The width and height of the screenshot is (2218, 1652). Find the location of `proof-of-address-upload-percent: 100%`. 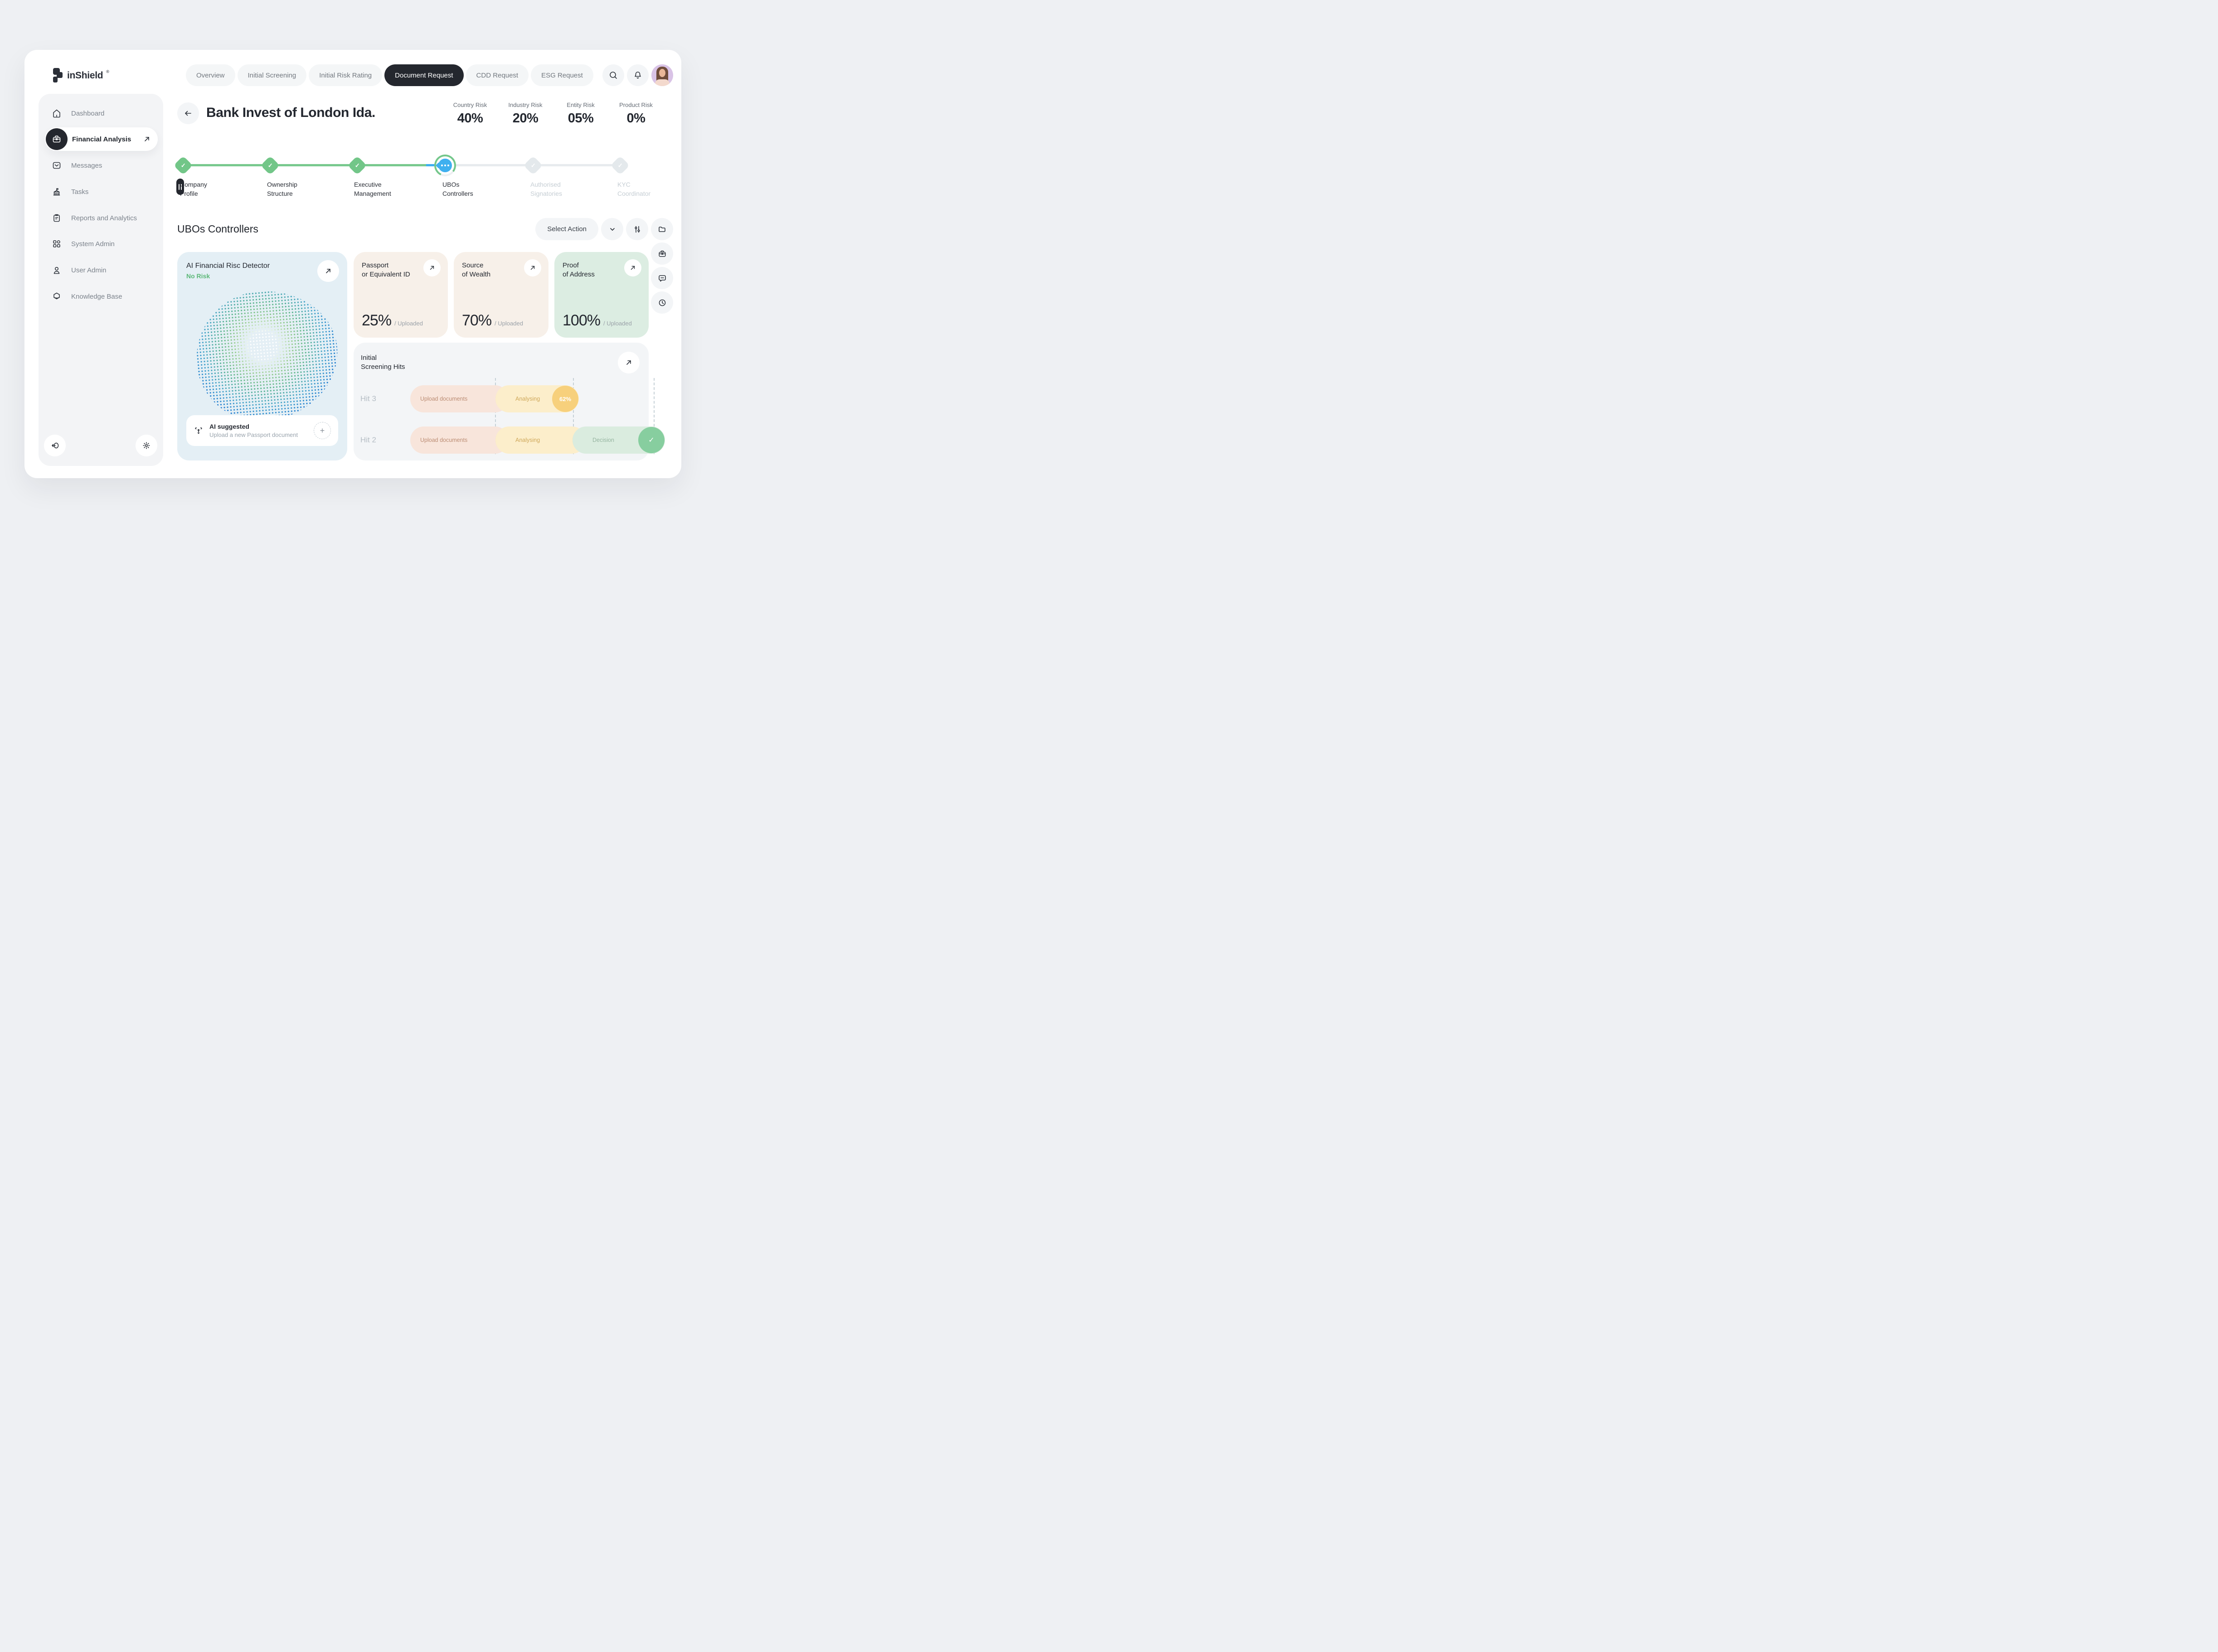

proof-of-address-upload-percent: 100% is located at coordinates (582, 320).